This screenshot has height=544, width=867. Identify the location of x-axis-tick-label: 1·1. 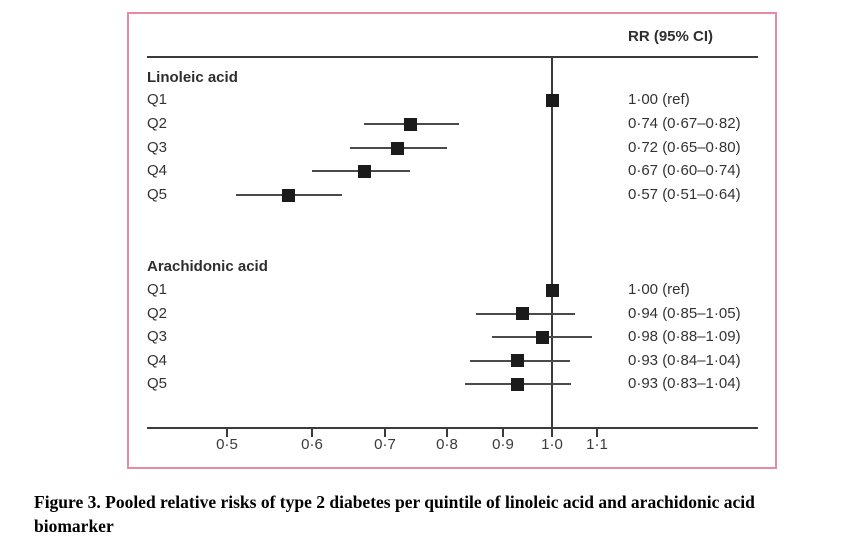
(597, 444).